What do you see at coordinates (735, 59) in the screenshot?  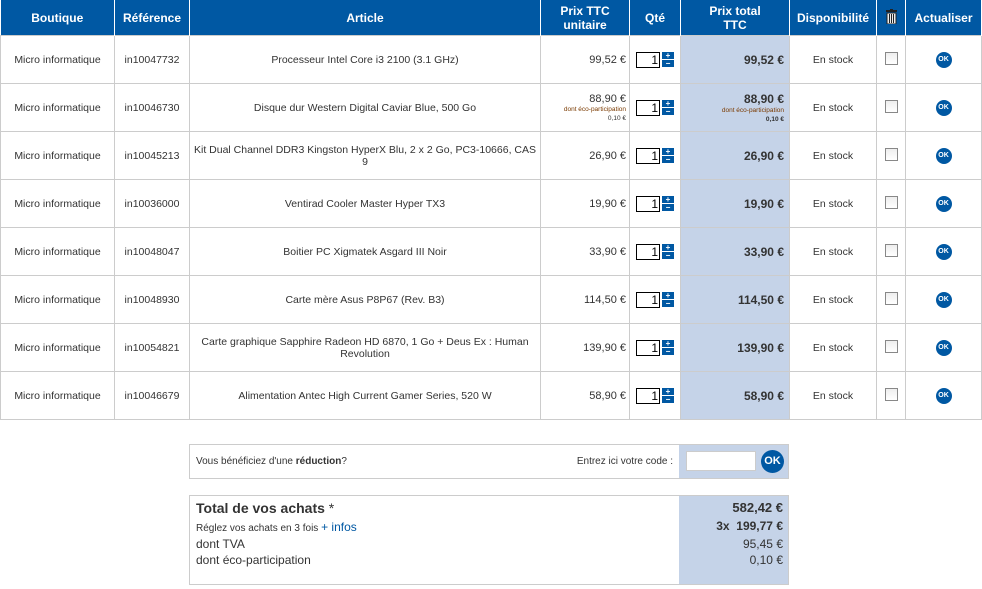 I see `total-price-cell: 99,52 €` at bounding box center [735, 59].